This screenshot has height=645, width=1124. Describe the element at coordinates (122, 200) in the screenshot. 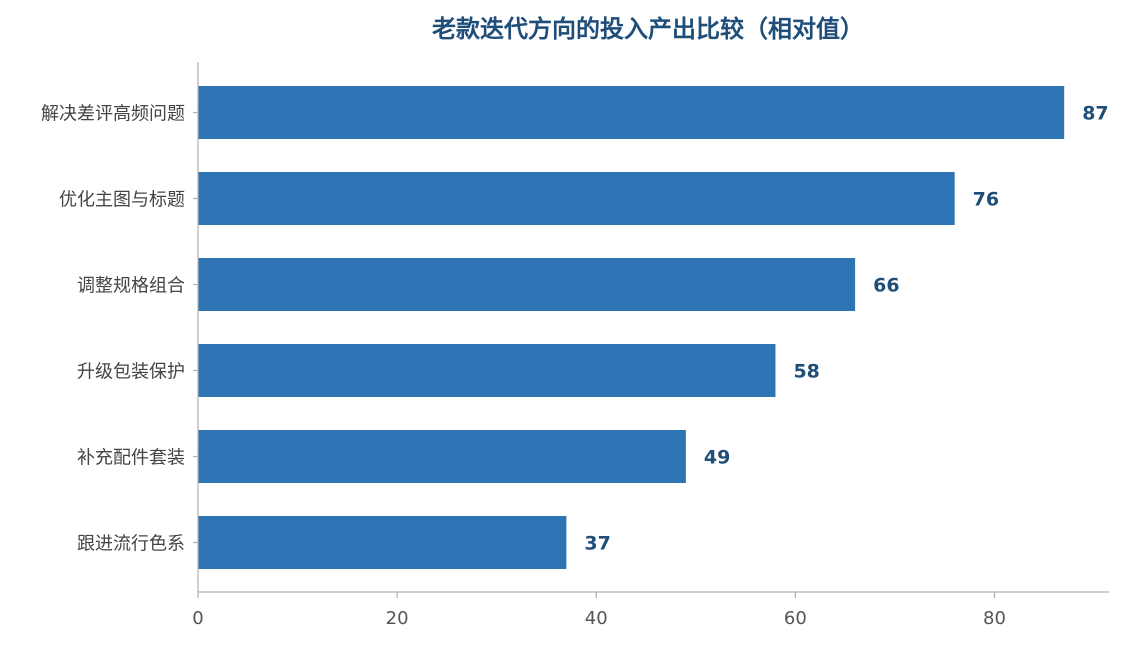

I see `category-label: 优化主图与标题` at that location.